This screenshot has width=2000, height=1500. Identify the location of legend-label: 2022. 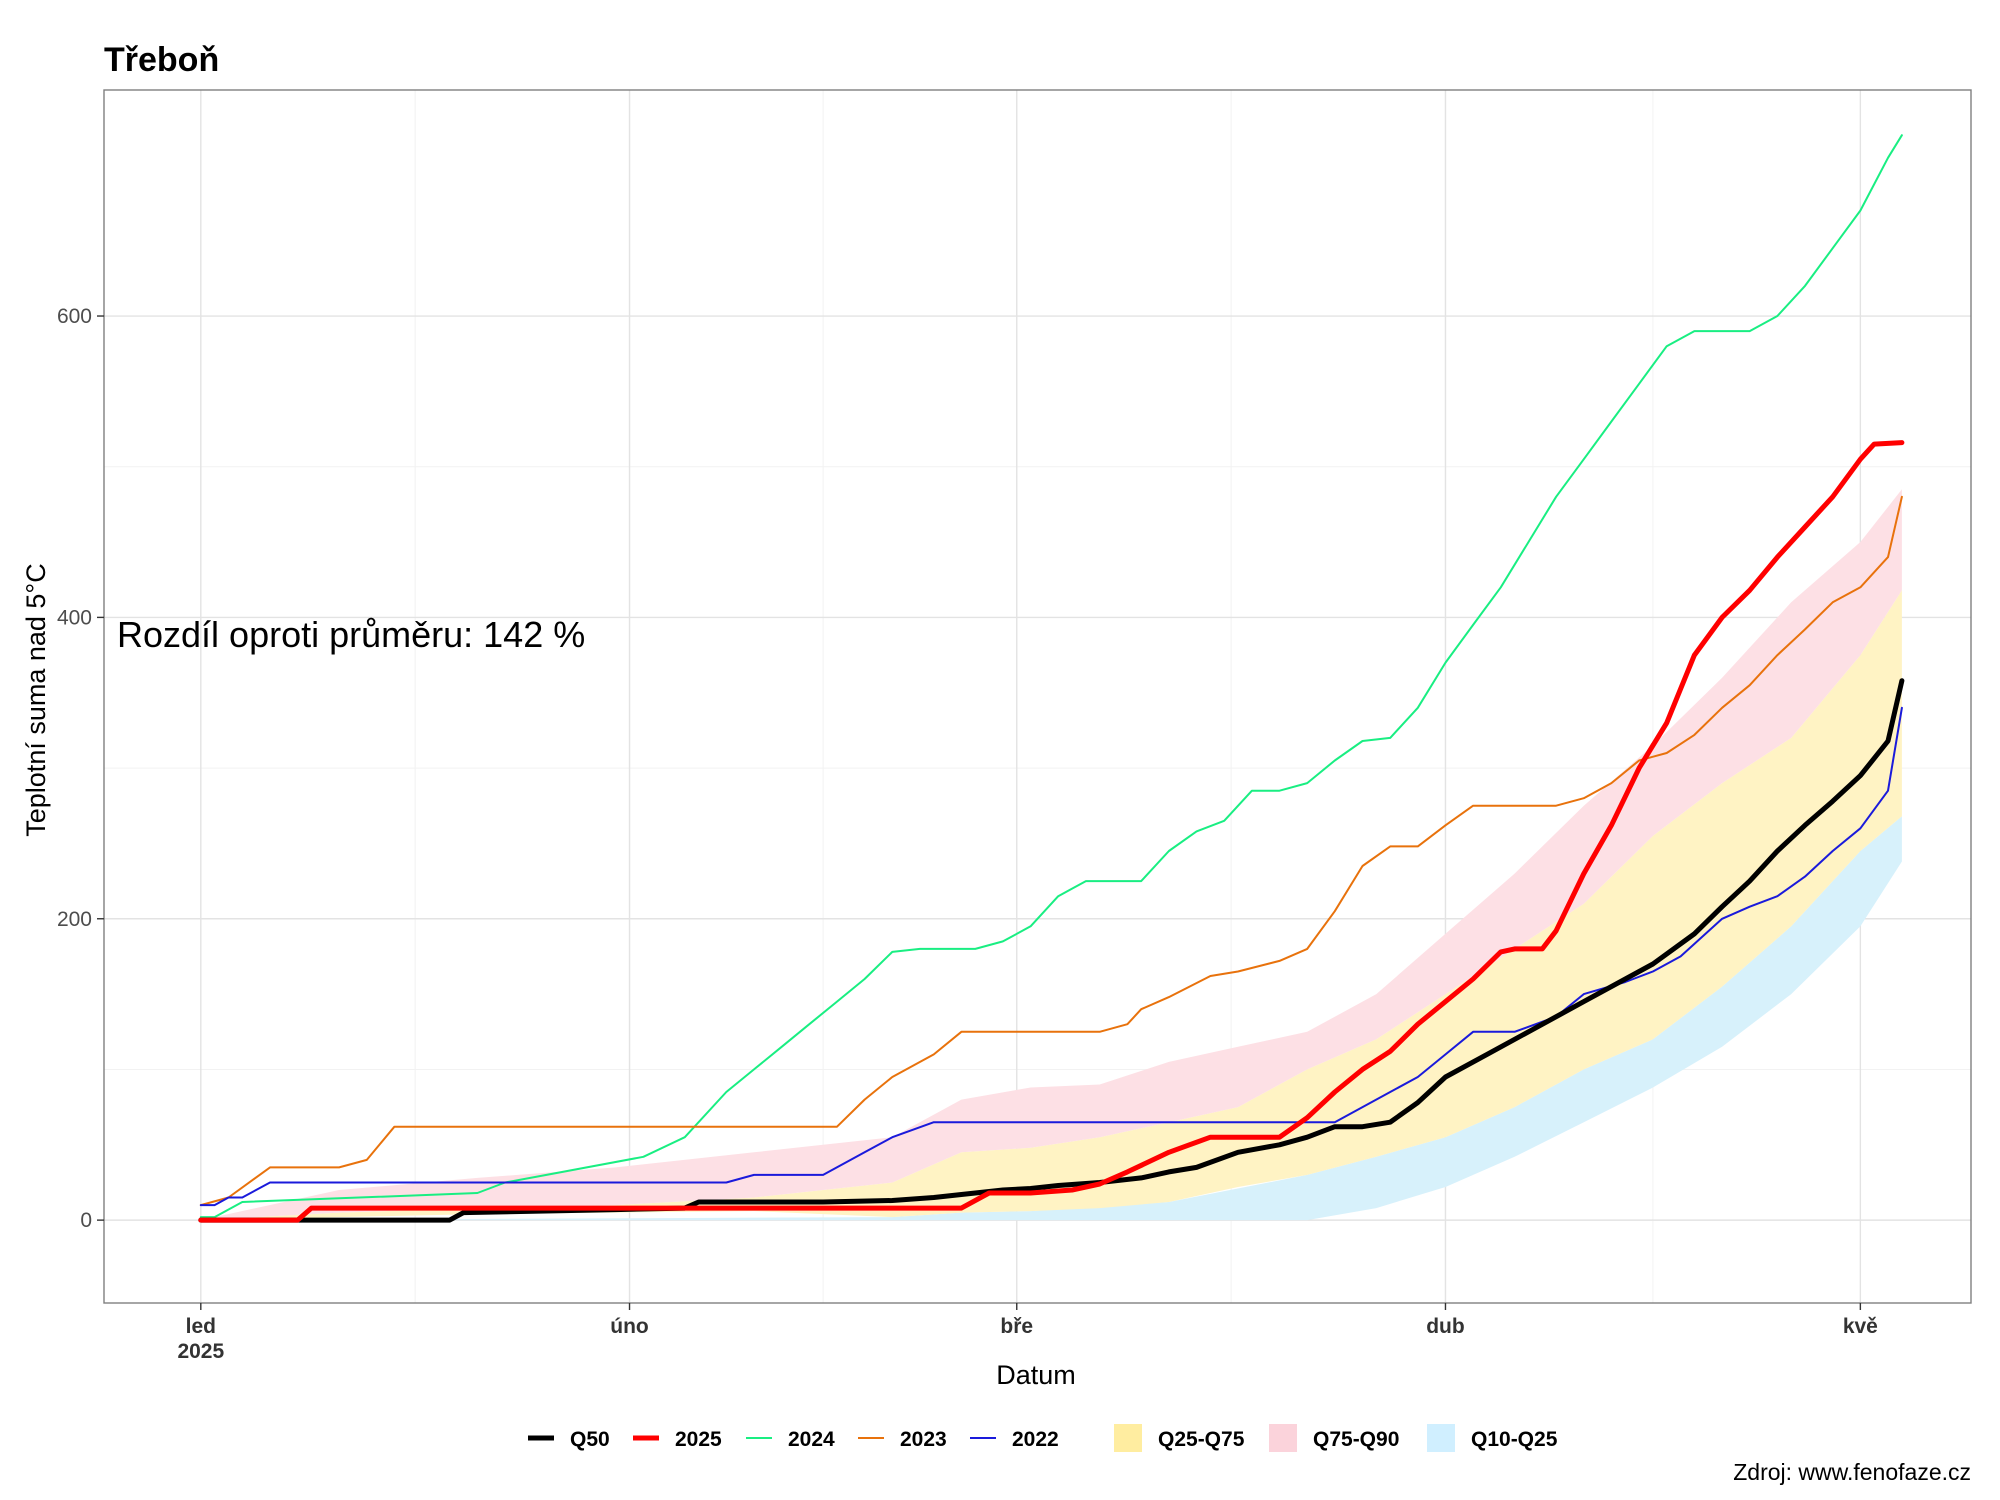
(1035, 1439).